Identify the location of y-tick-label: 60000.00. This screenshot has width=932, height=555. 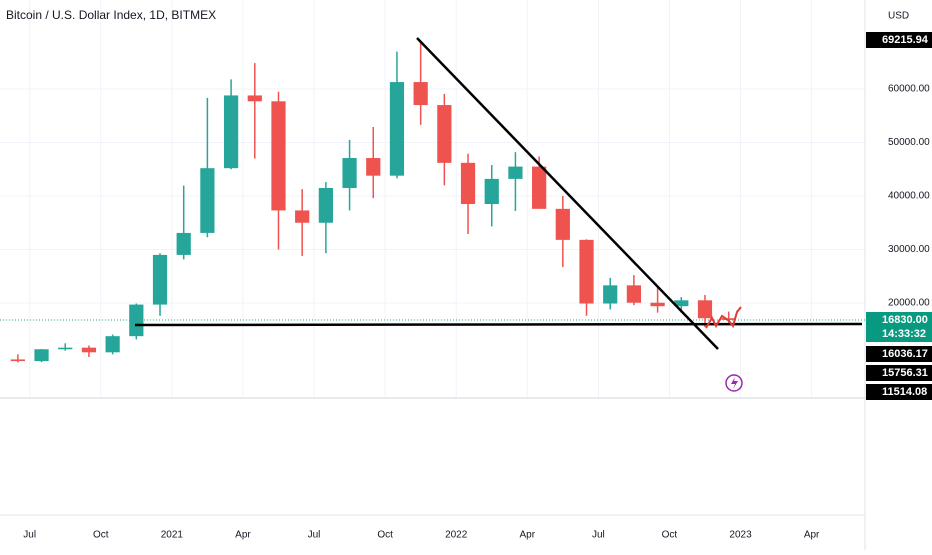
(909, 89).